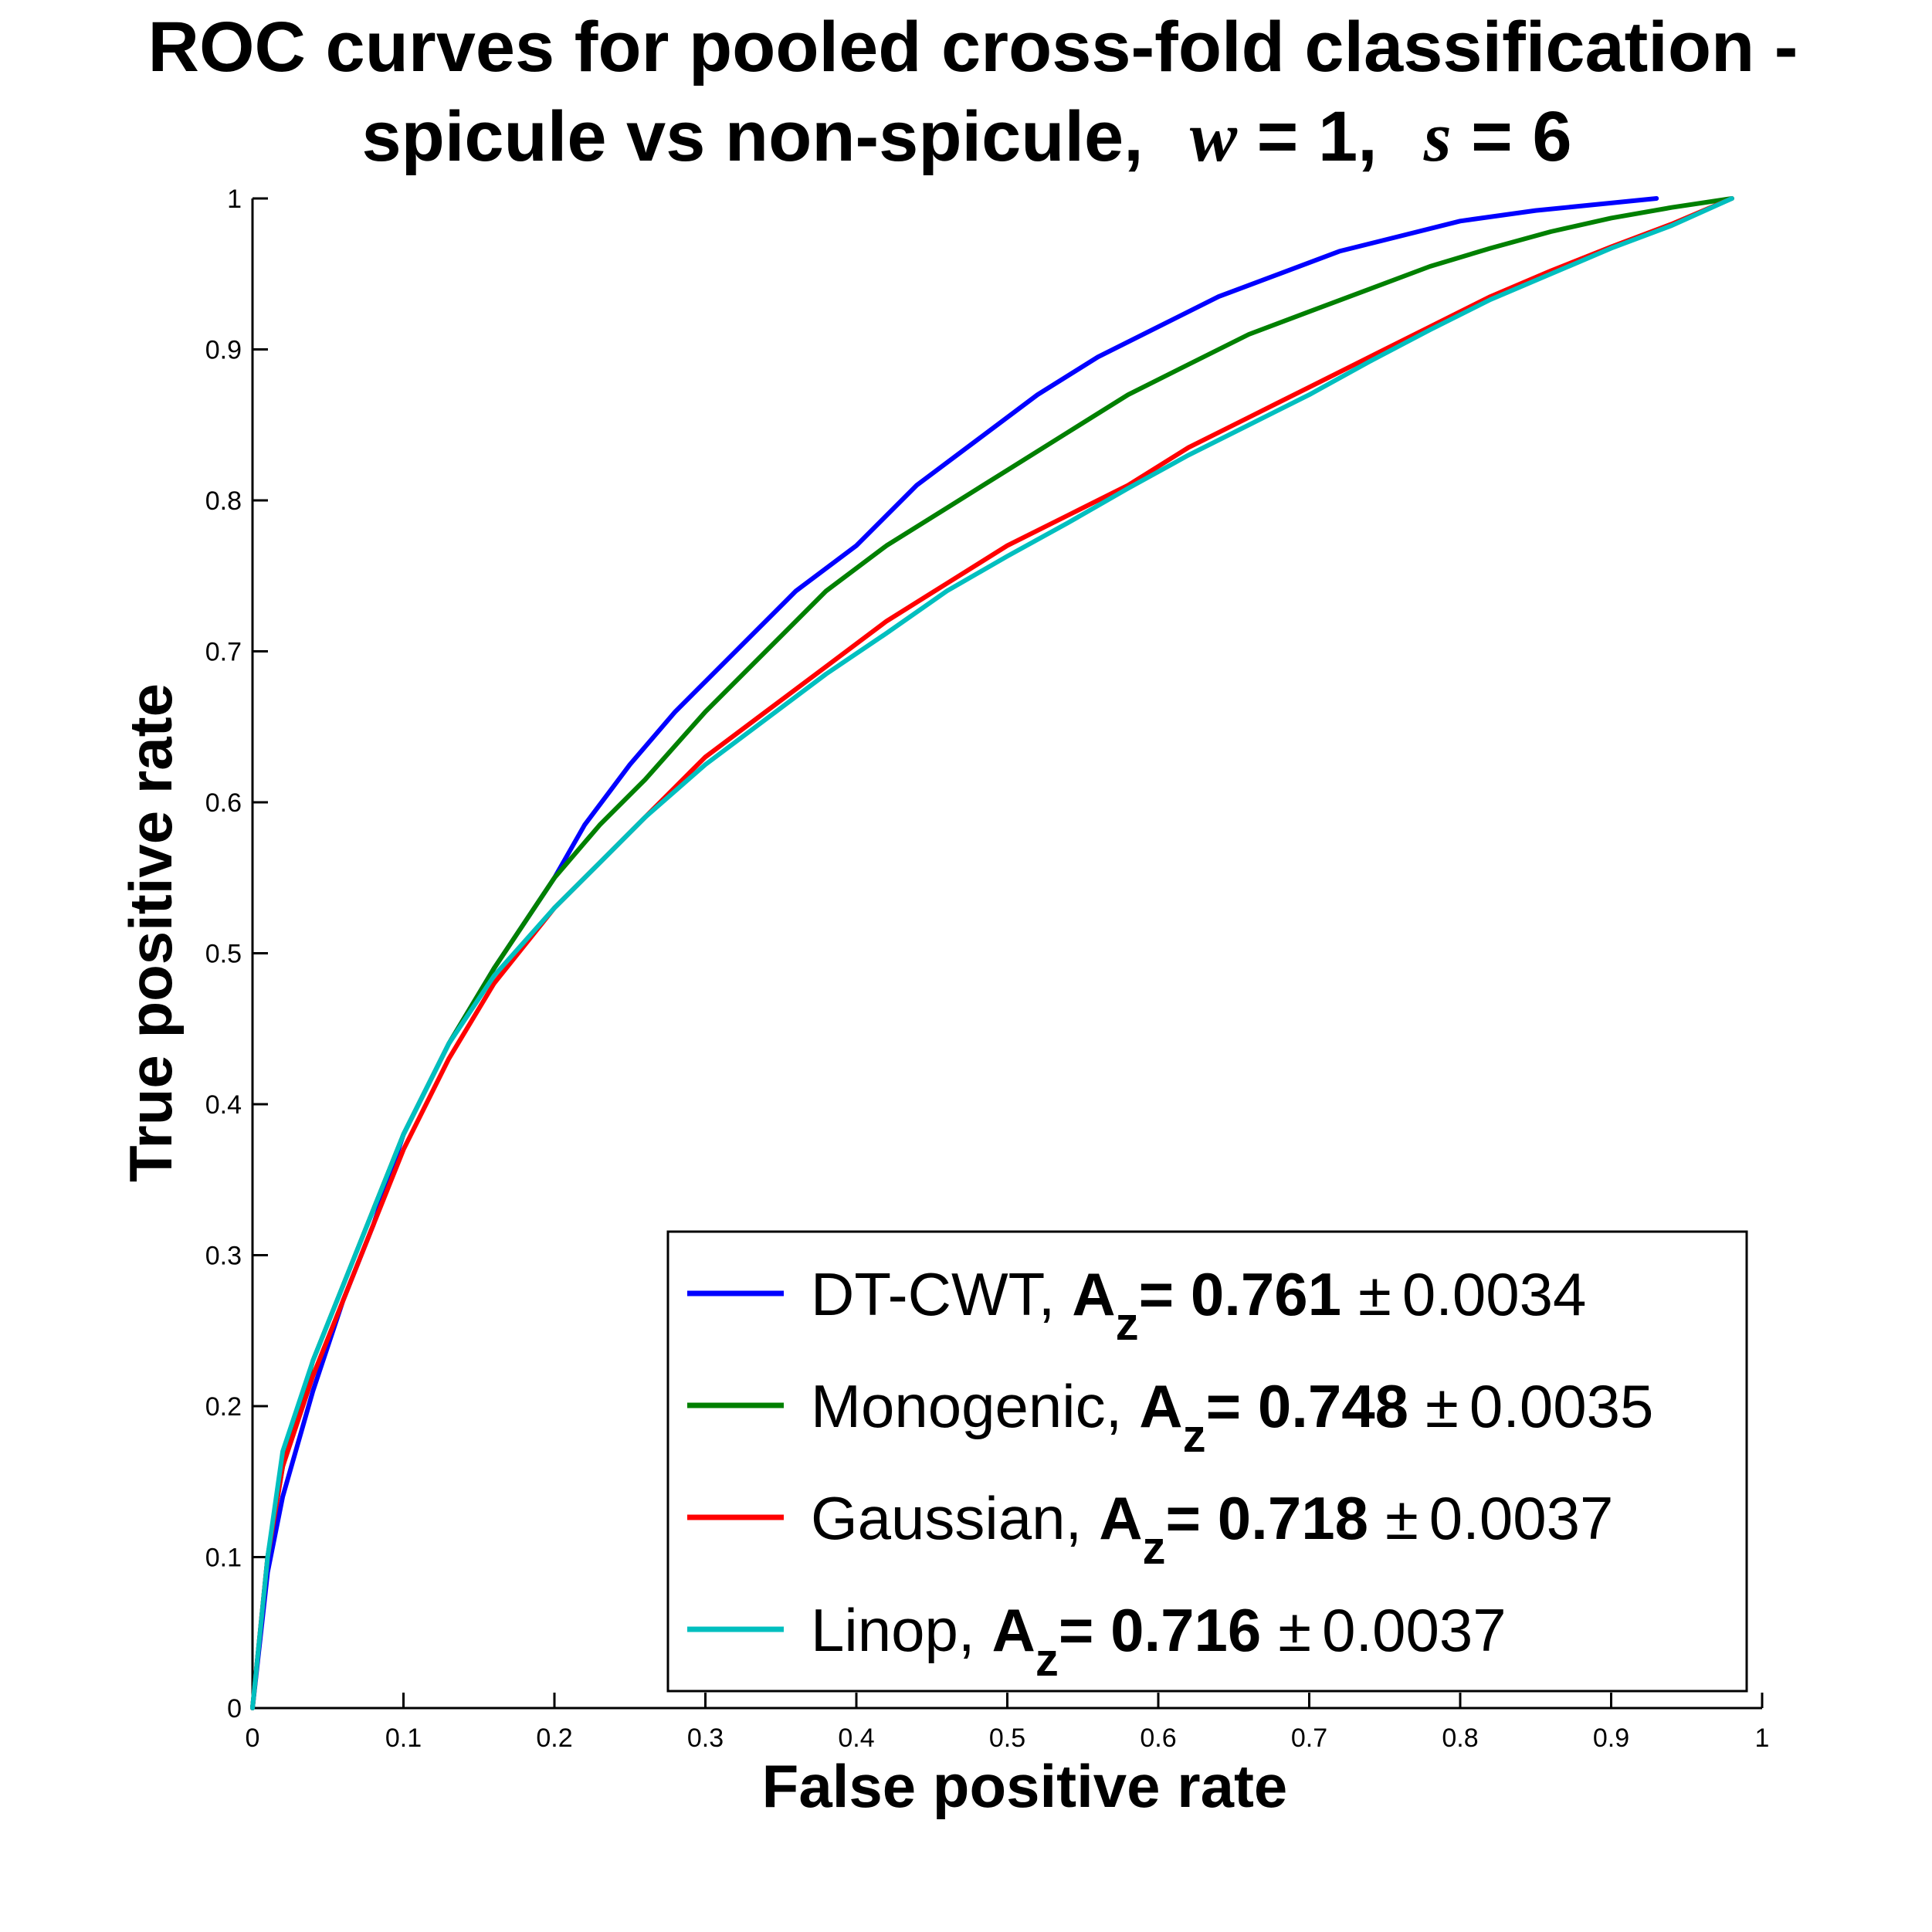 The image size is (1932, 1932). What do you see at coordinates (1494, 1294) in the screenshot?
I see `legend-std: 0.0034` at bounding box center [1494, 1294].